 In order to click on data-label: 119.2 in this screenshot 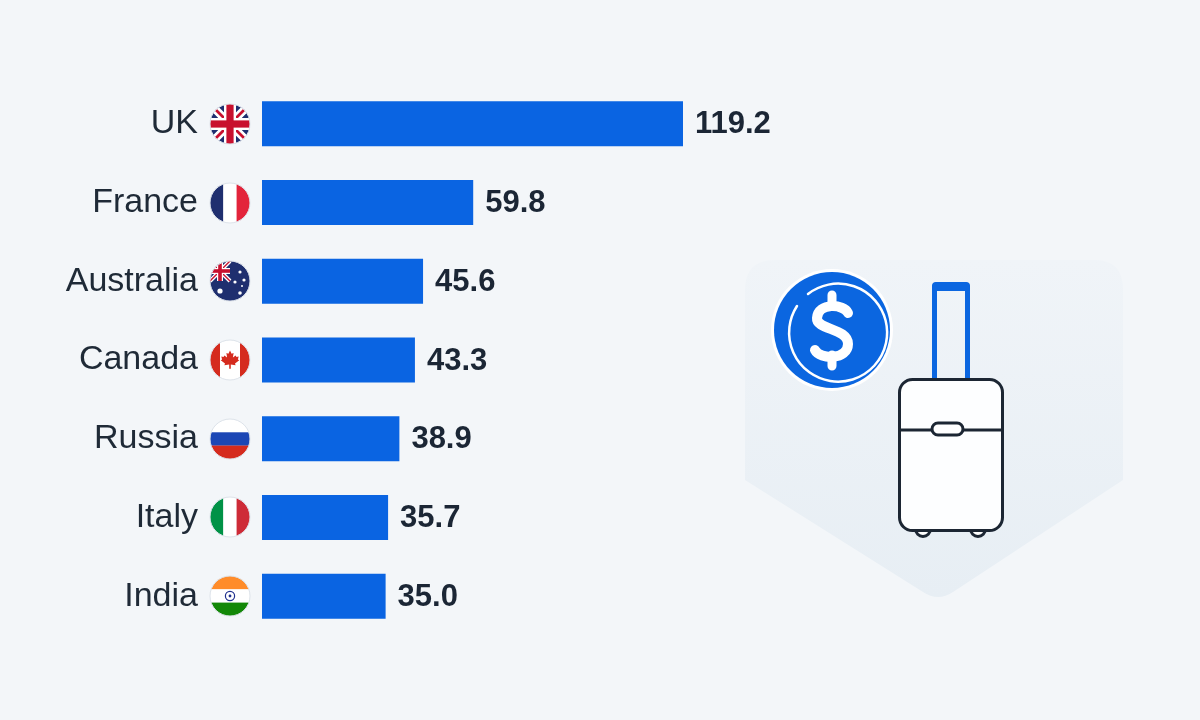, I will do `click(733, 123)`.